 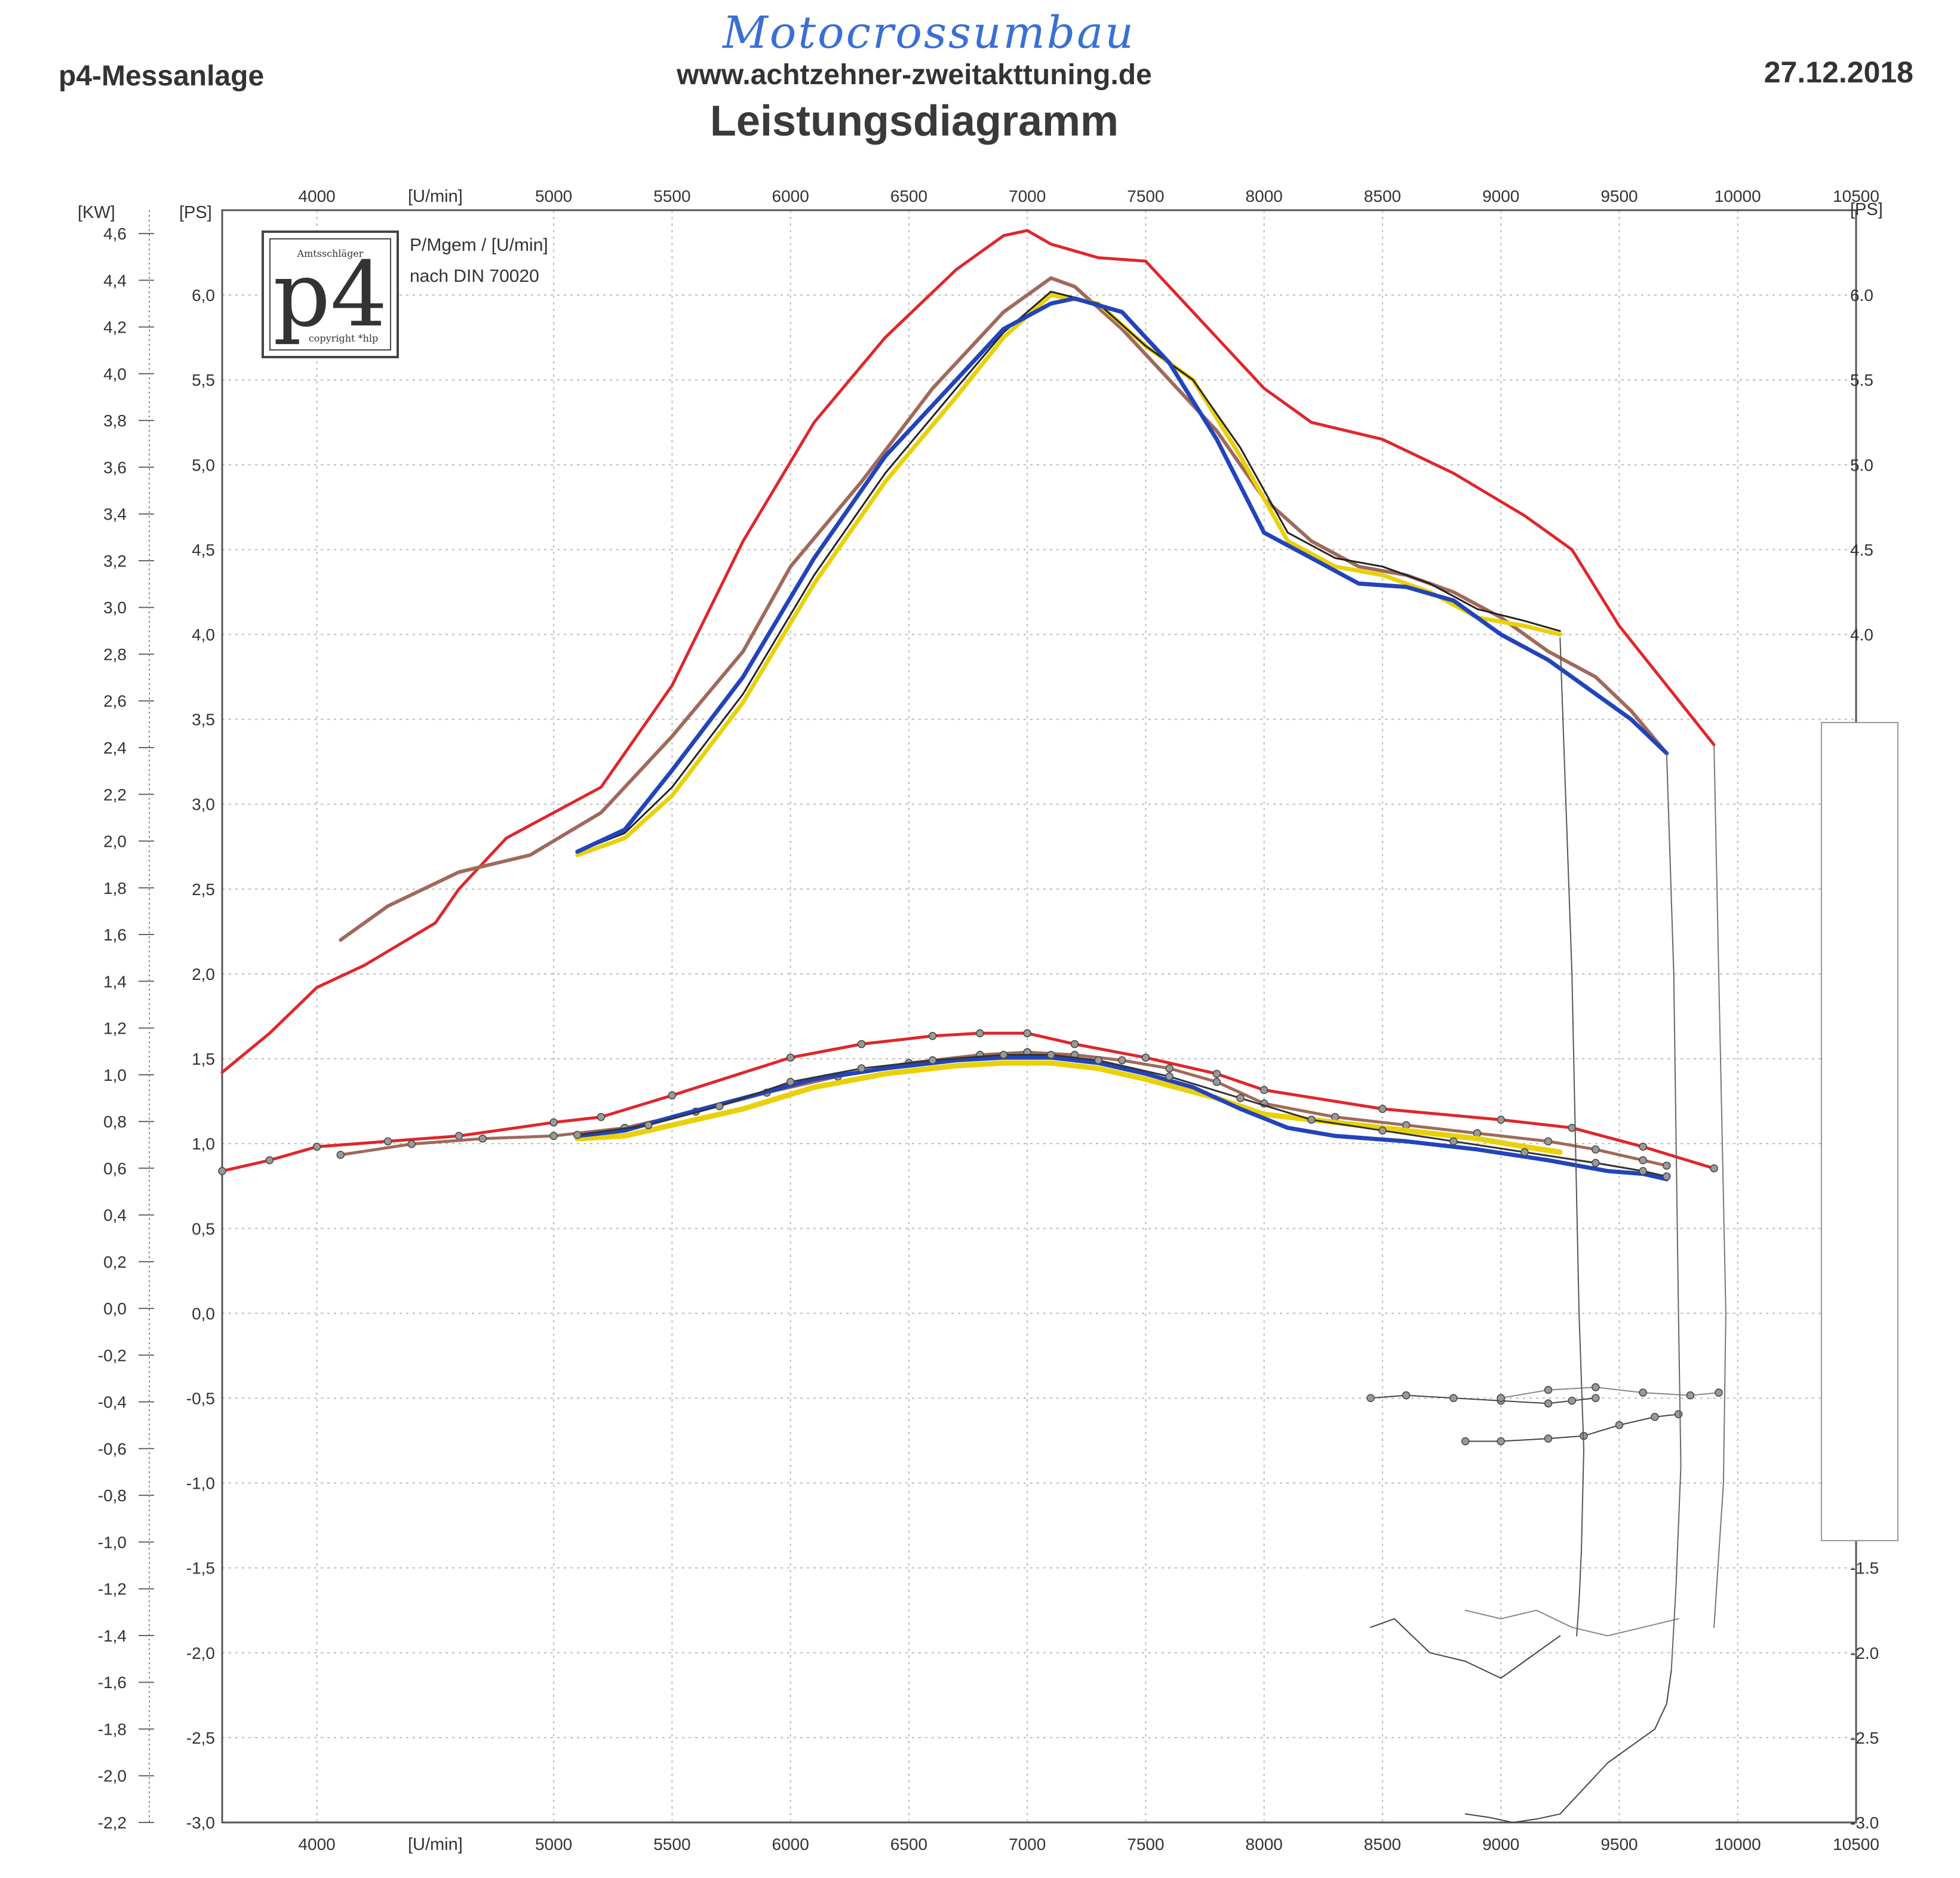 I want to click on y-tick-ps-right: 6.0, so click(x=1861, y=295).